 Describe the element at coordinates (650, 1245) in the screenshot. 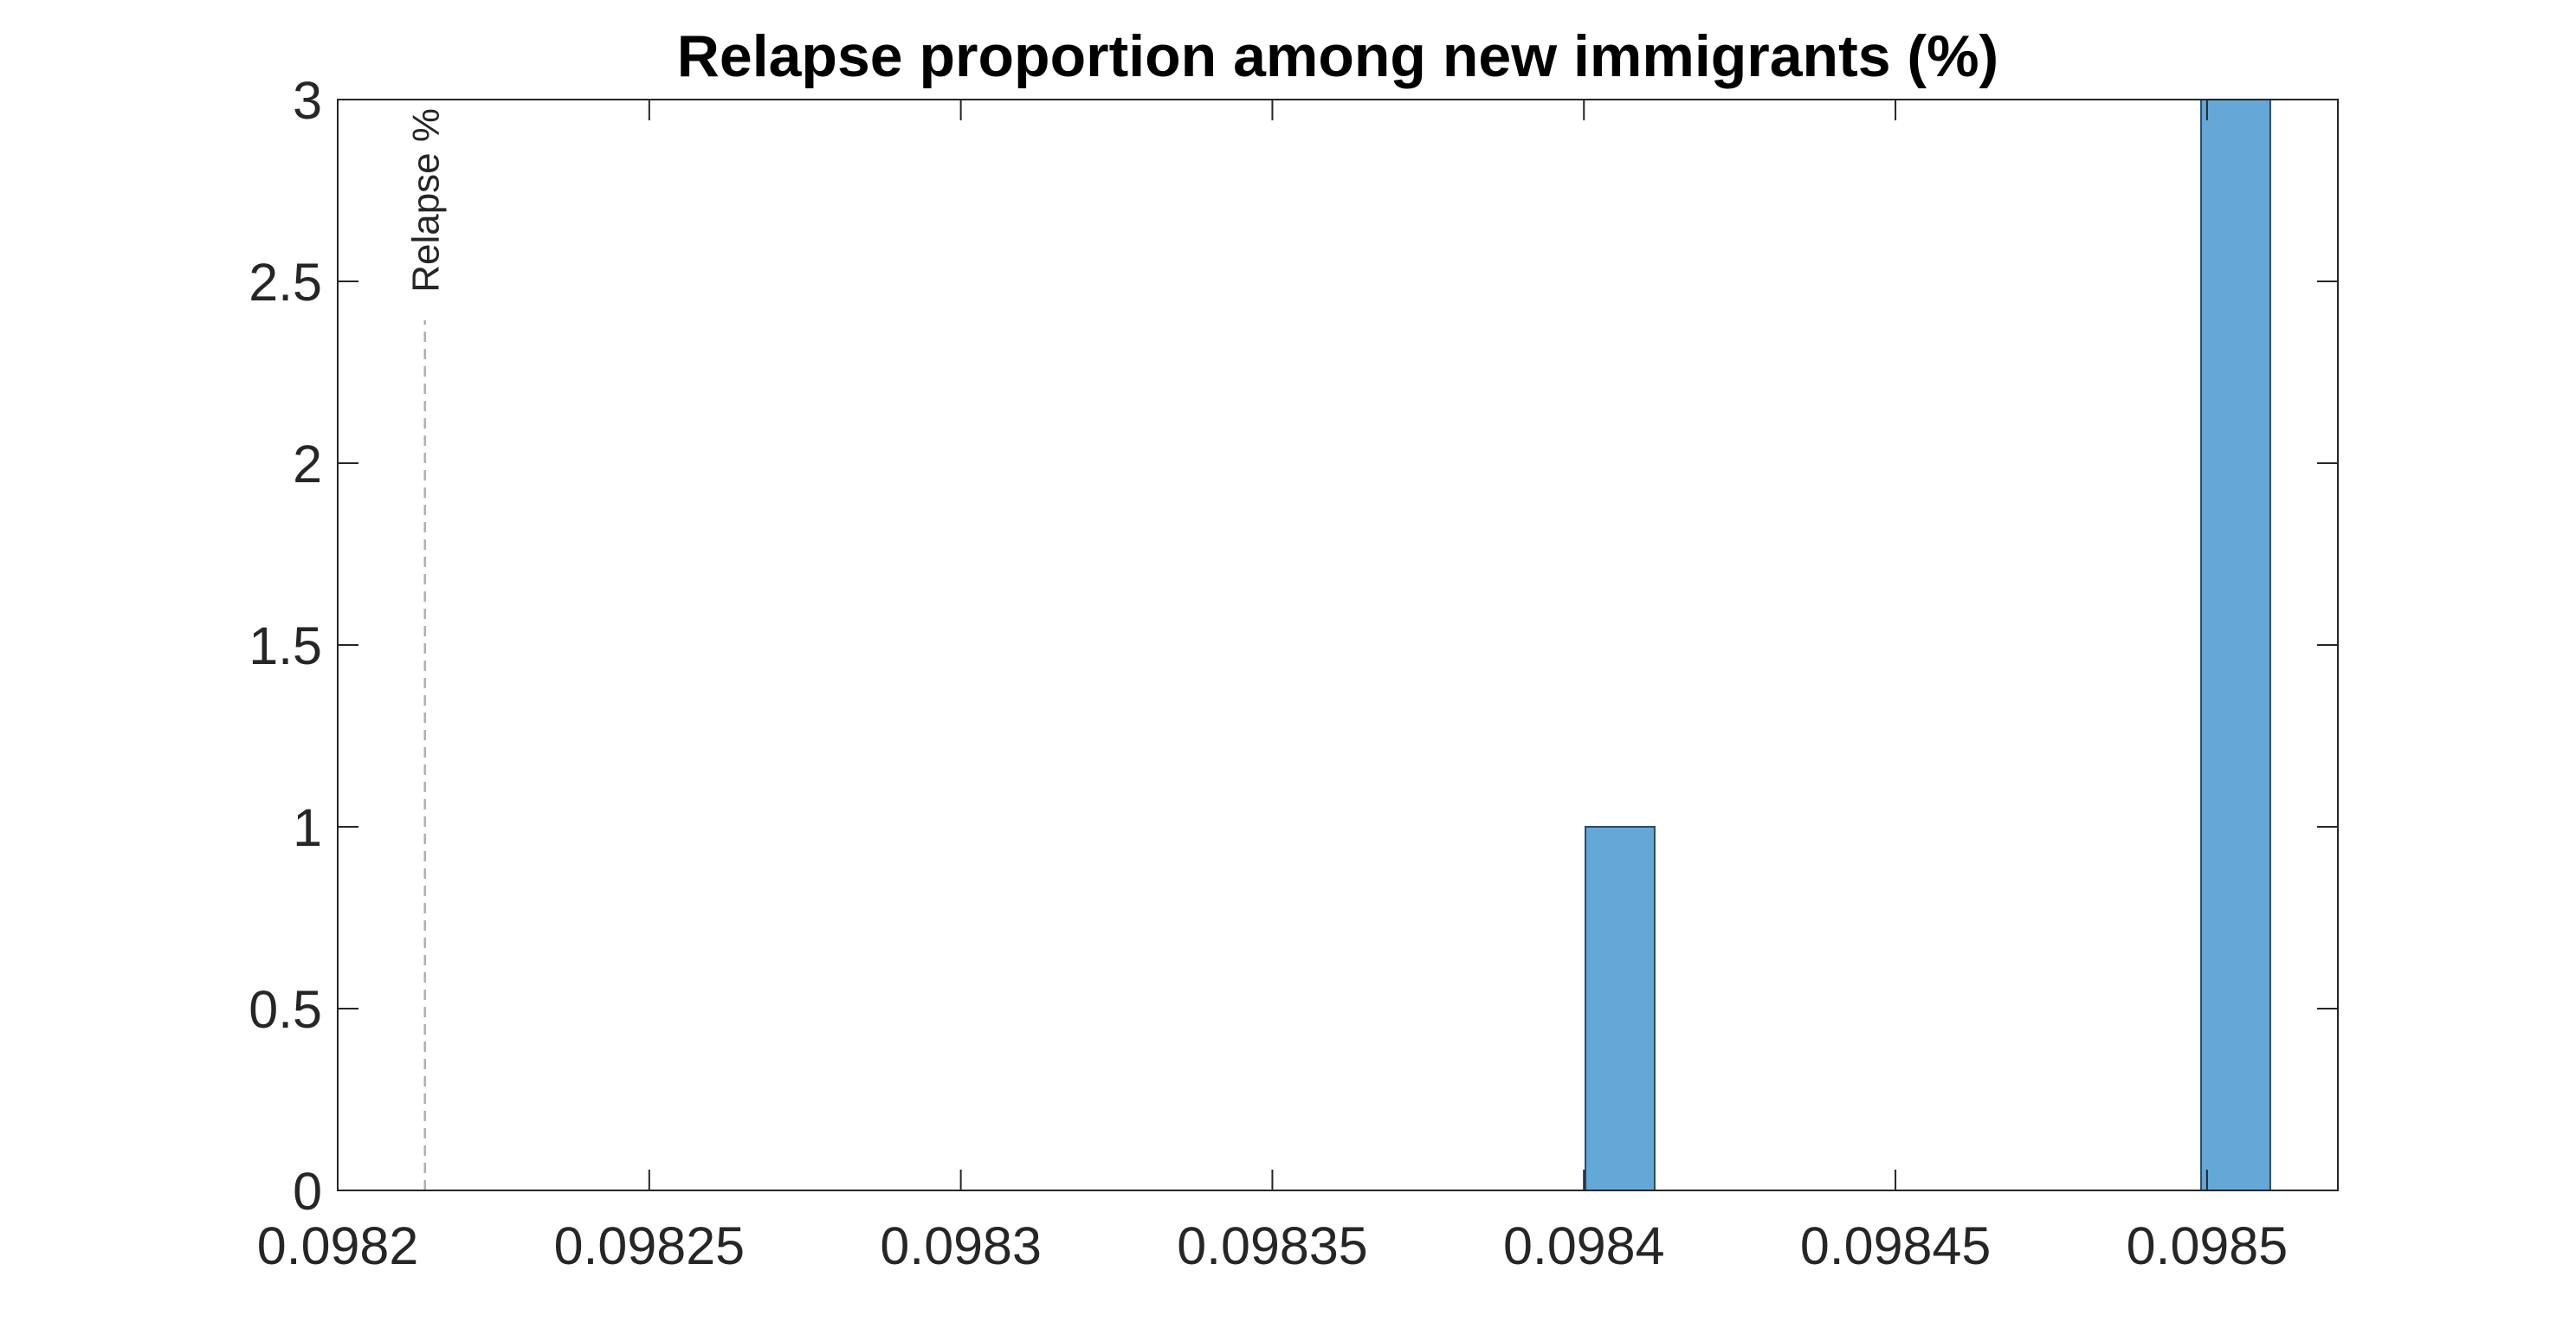

I see `x-tick-label: 0.09825` at that location.